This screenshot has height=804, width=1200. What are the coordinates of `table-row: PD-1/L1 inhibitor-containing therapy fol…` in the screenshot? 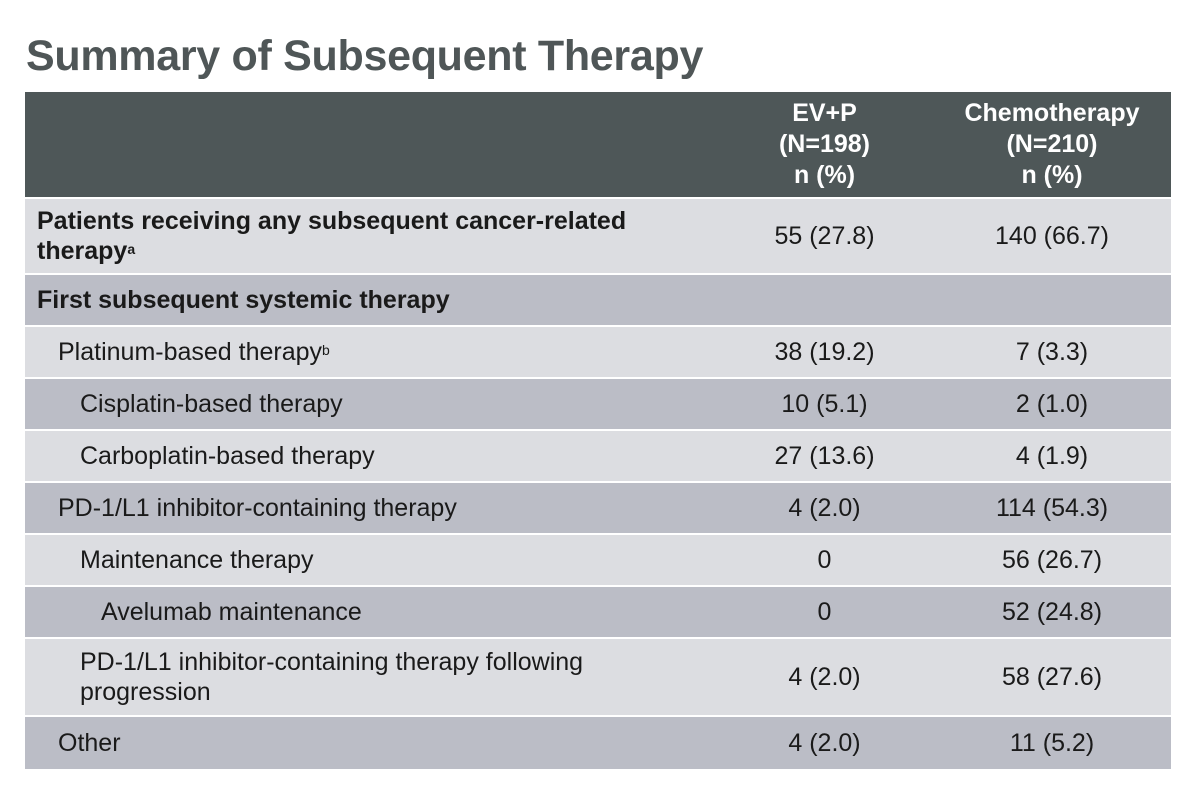 It's located at (598, 677).